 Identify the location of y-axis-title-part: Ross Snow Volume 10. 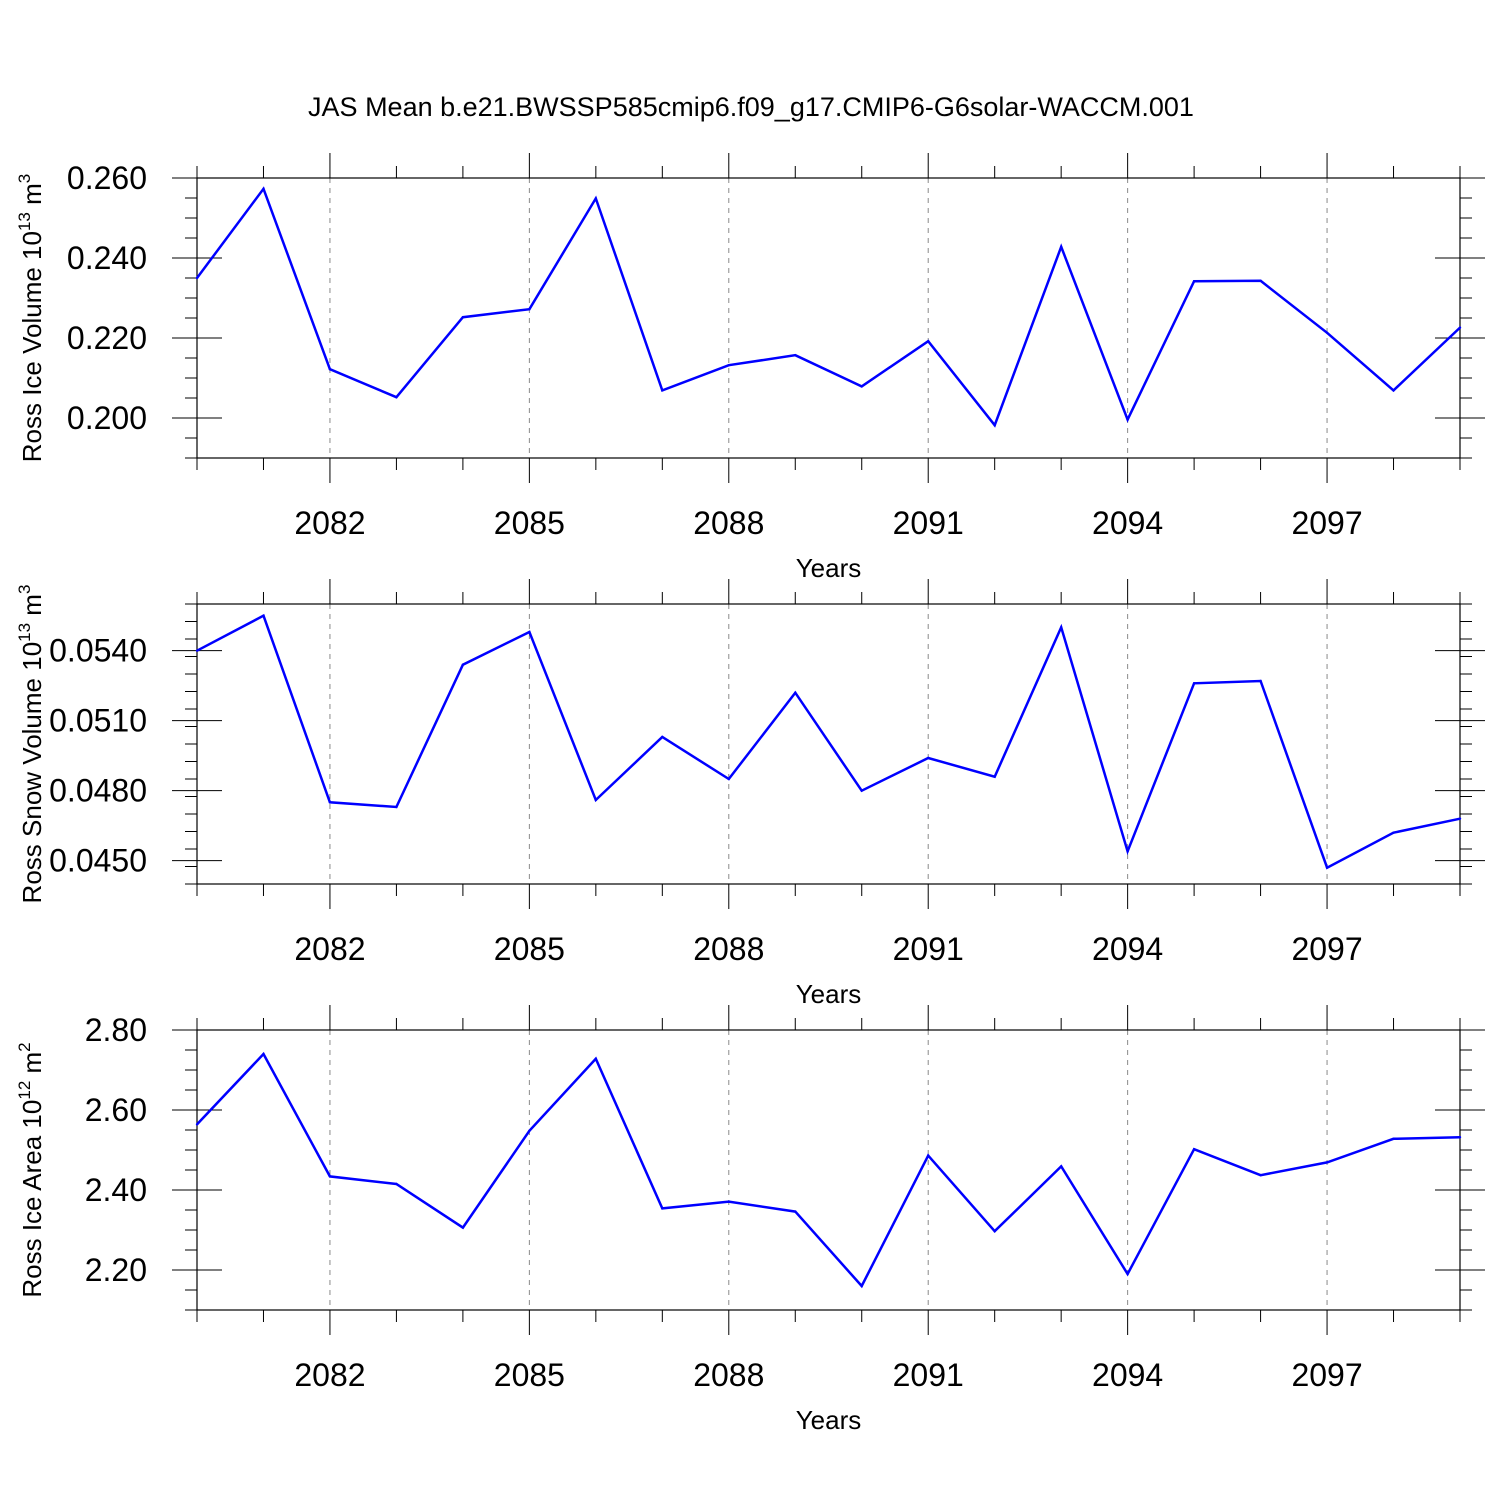
(32, 773).